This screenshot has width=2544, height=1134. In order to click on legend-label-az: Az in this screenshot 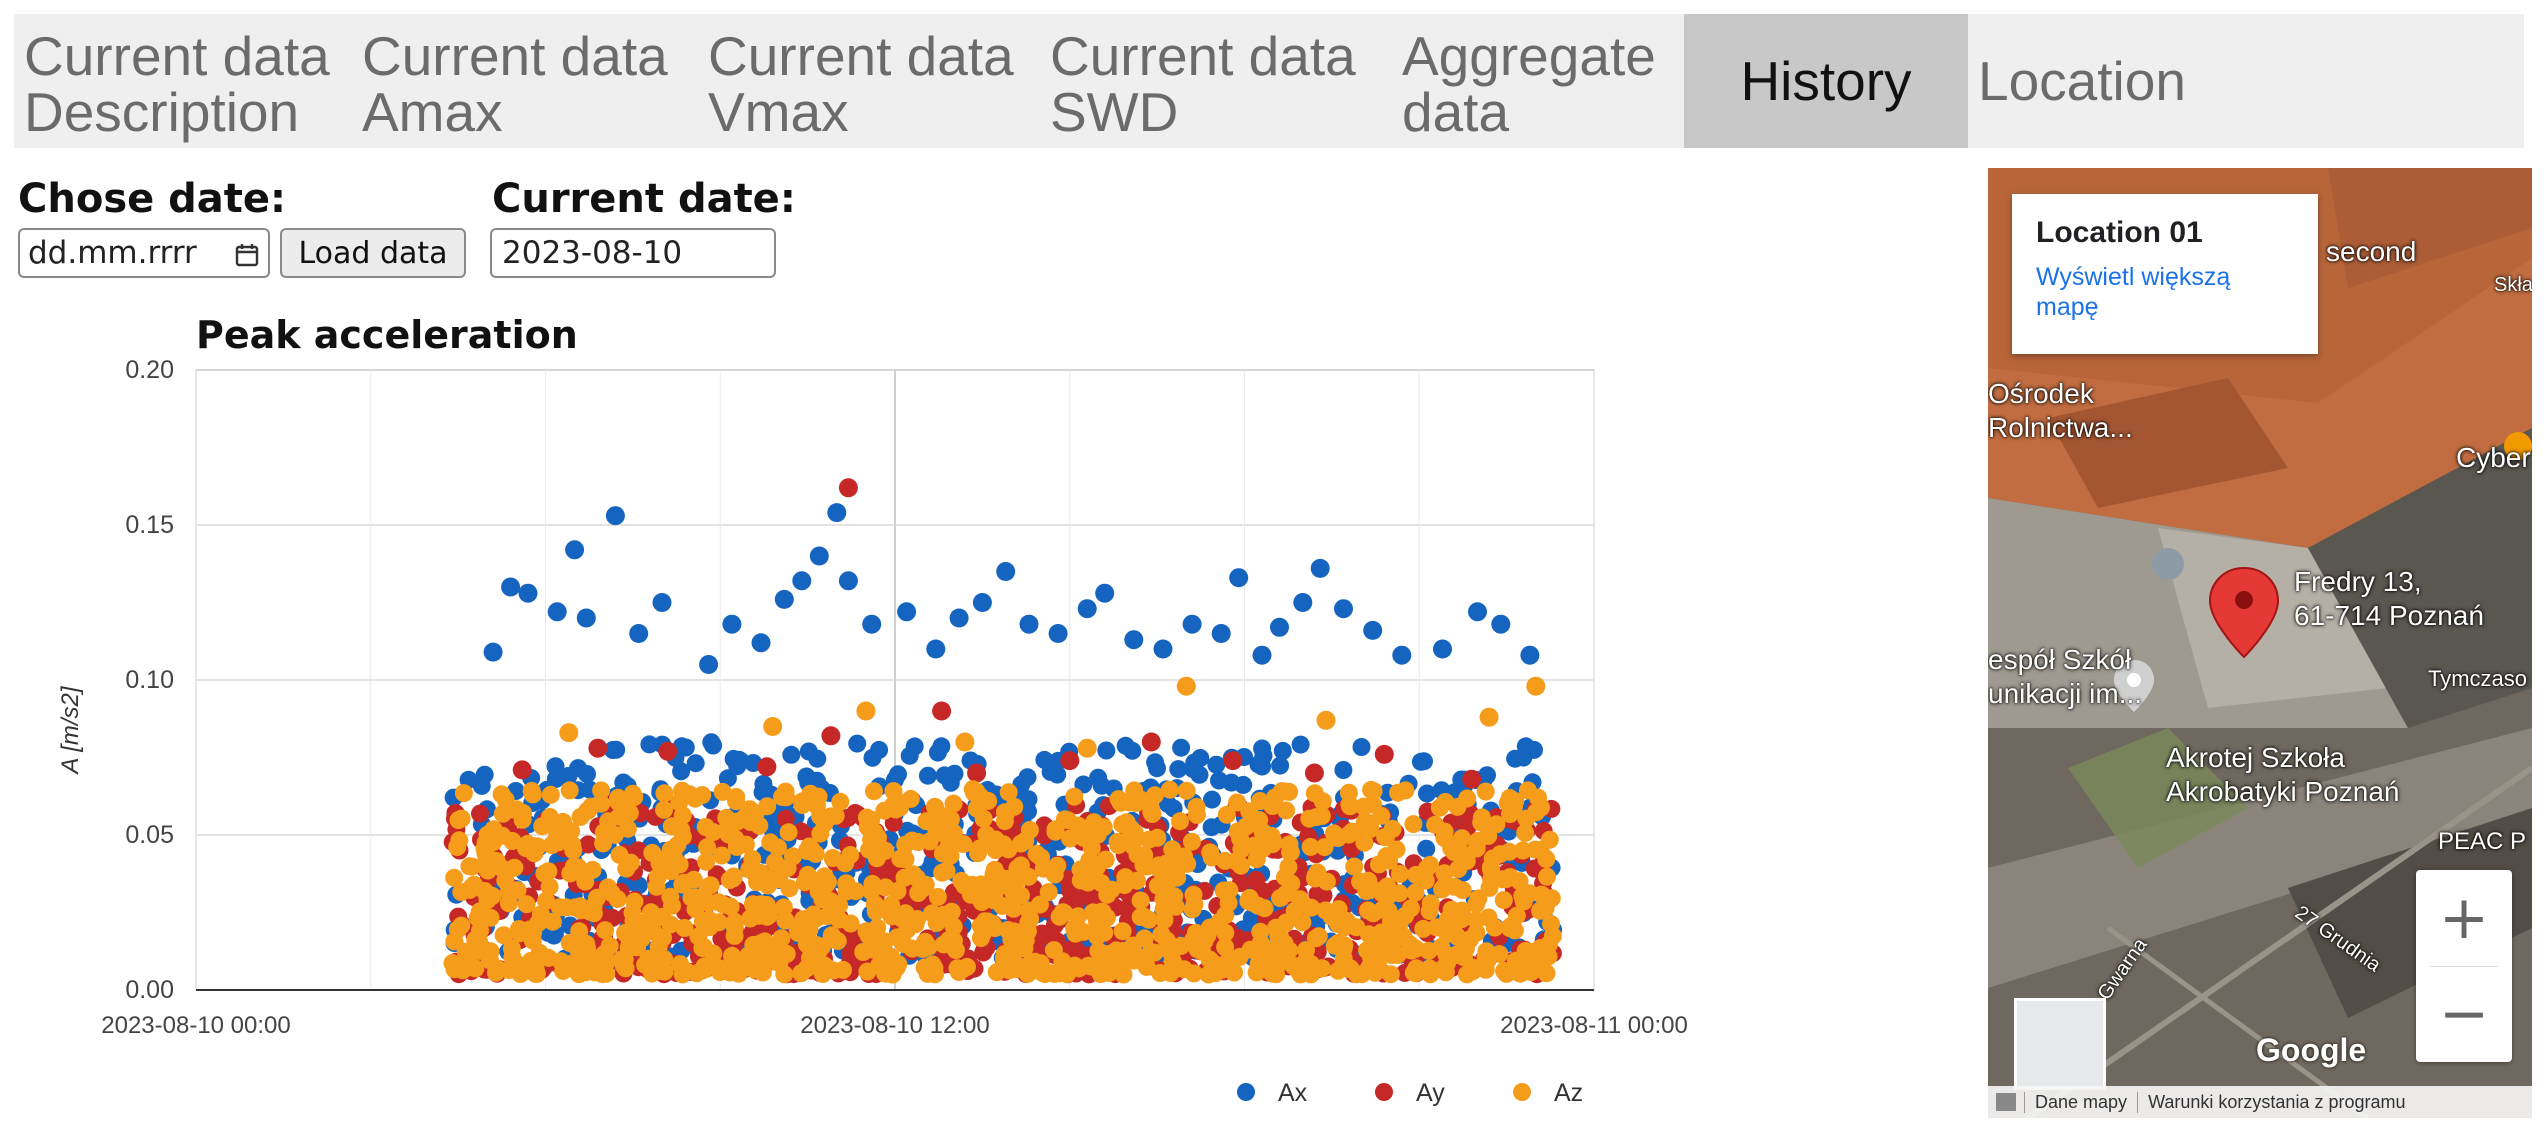, I will do `click(1568, 1093)`.